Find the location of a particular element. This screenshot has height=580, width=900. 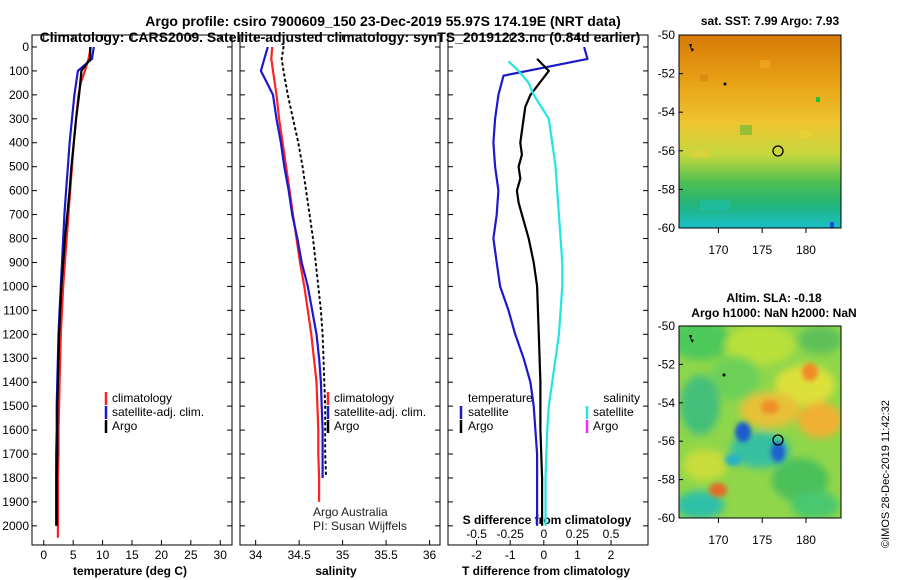

y-tick-label: 400 is located at coordinates (19, 143).